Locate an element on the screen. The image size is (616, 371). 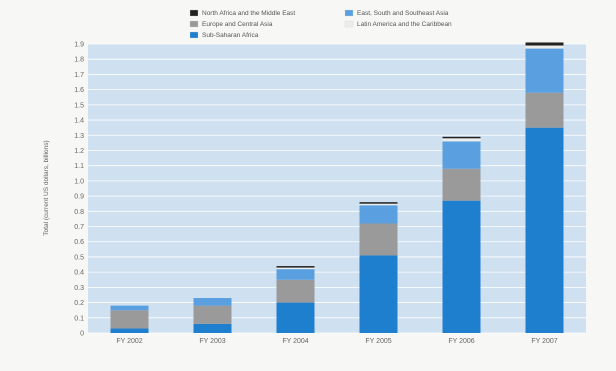
y-tick-label: 1.6 is located at coordinates (79, 90).